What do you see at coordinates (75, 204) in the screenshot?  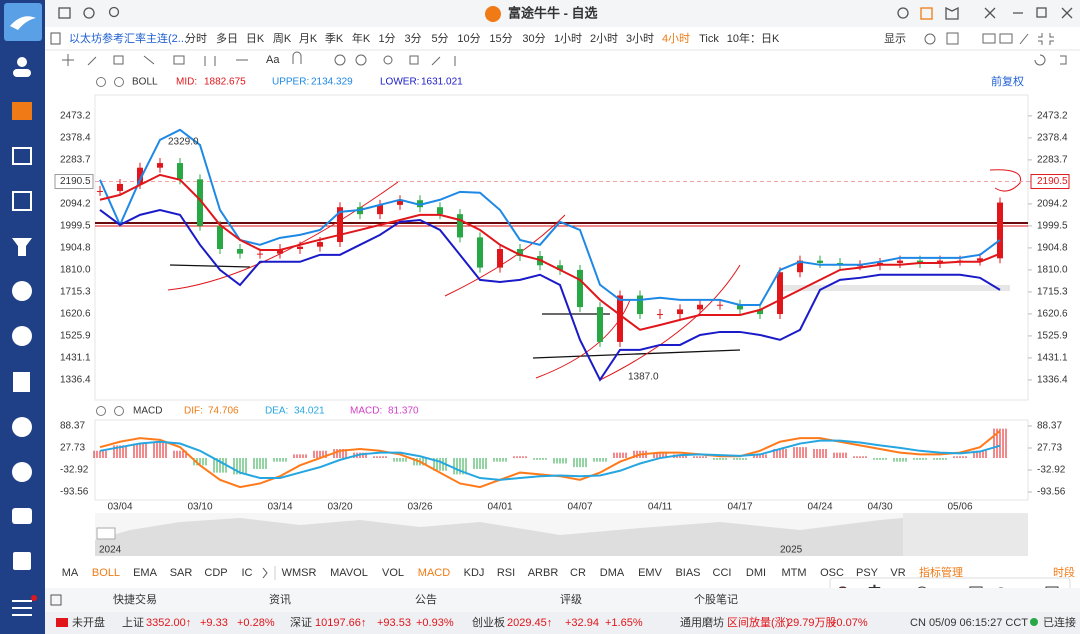 I see `y-tick-label: 2094.2` at bounding box center [75, 204].